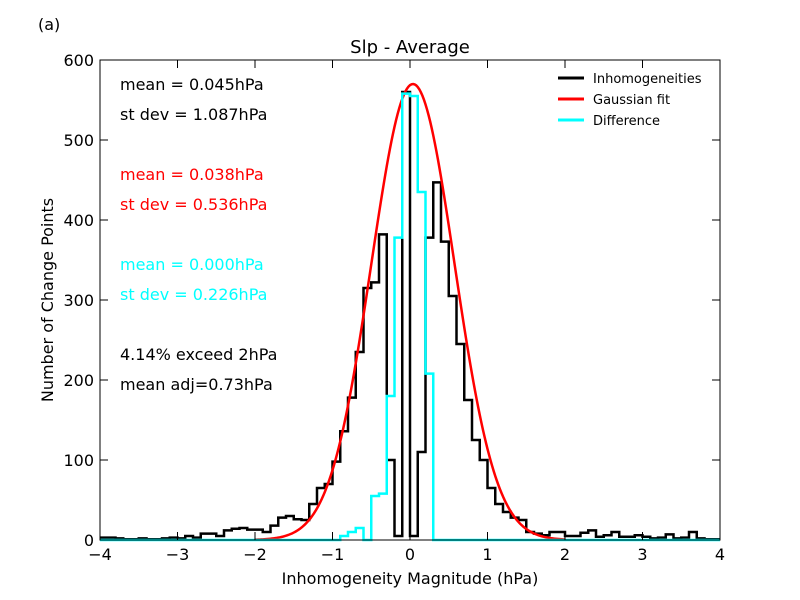 This screenshot has height=600, width=800. Describe the element at coordinates (642, 554) in the screenshot. I see `x-tick-label: 3` at that location.